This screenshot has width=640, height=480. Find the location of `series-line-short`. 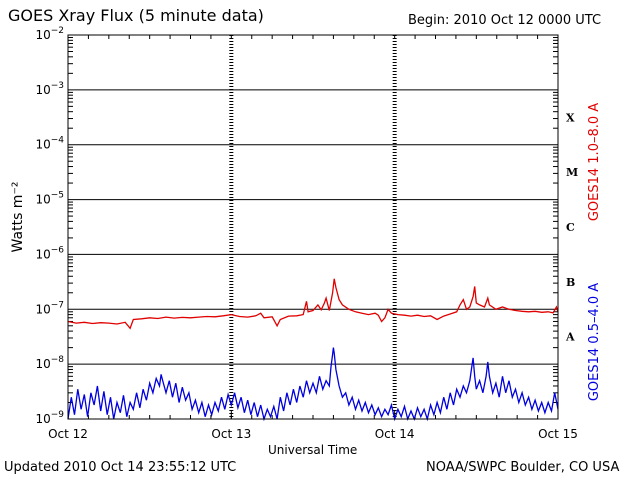

series-line-short is located at coordinates (313, 384).